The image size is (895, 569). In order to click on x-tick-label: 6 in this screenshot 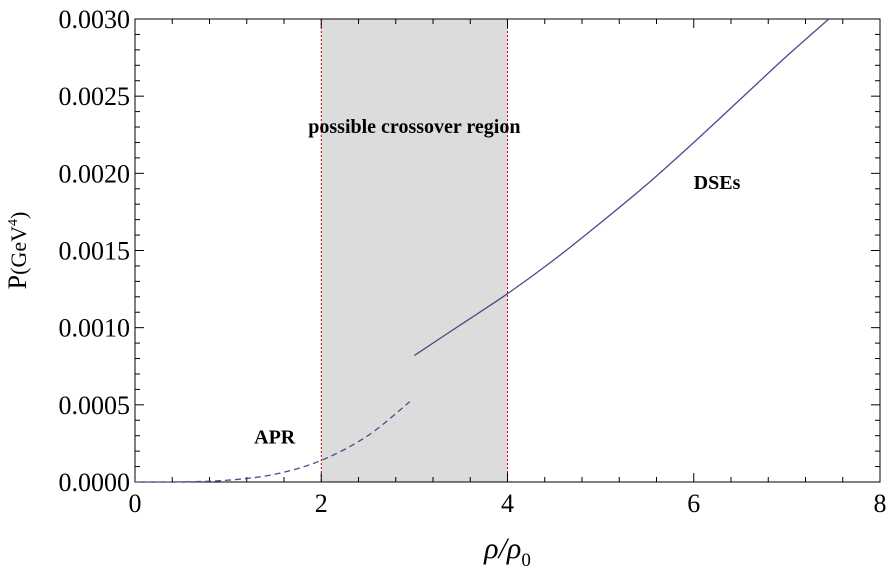, I will do `click(693, 503)`.